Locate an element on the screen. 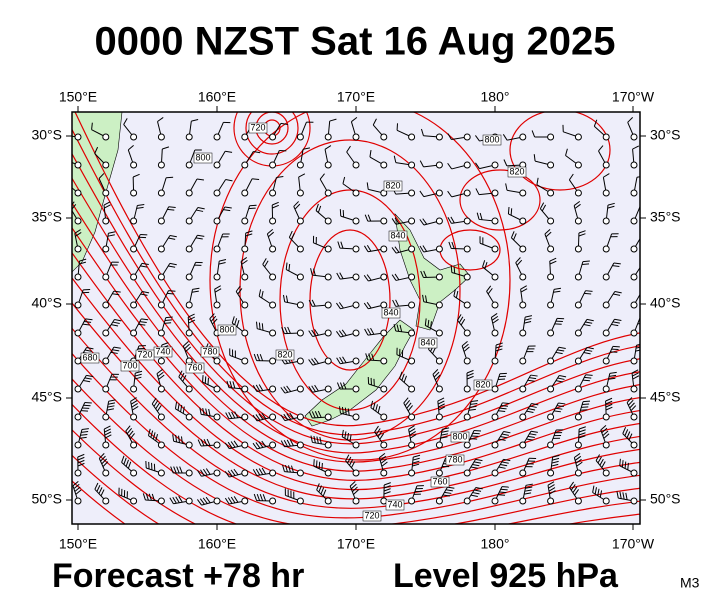 The image size is (711, 600). contour-label: 840 is located at coordinates (397, 235).